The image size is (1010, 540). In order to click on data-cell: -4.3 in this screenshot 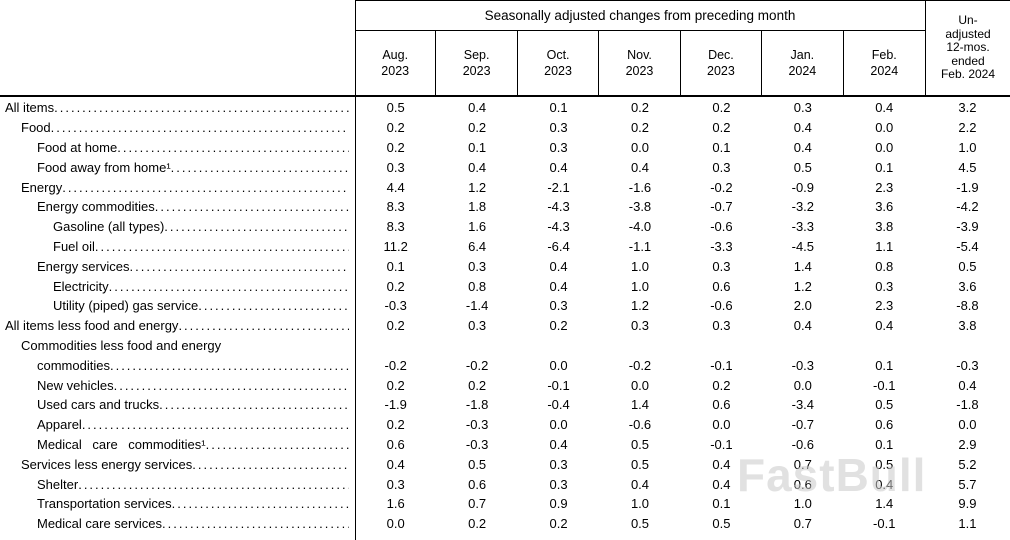, I will do `click(558, 207)`.